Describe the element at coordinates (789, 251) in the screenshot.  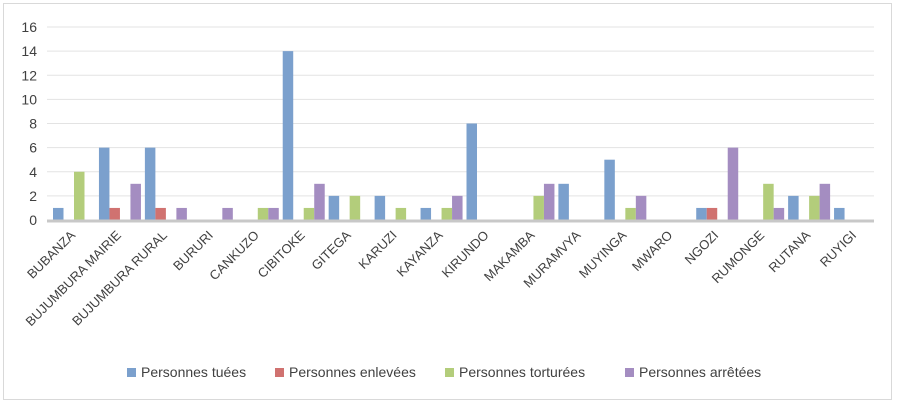
I see `x-tick-label: RUTANA` at that location.